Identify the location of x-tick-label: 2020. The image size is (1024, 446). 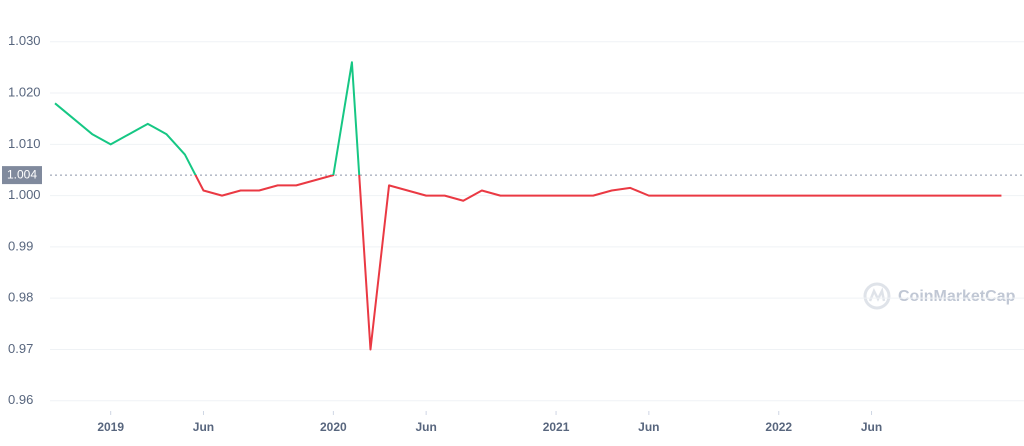
(333, 427).